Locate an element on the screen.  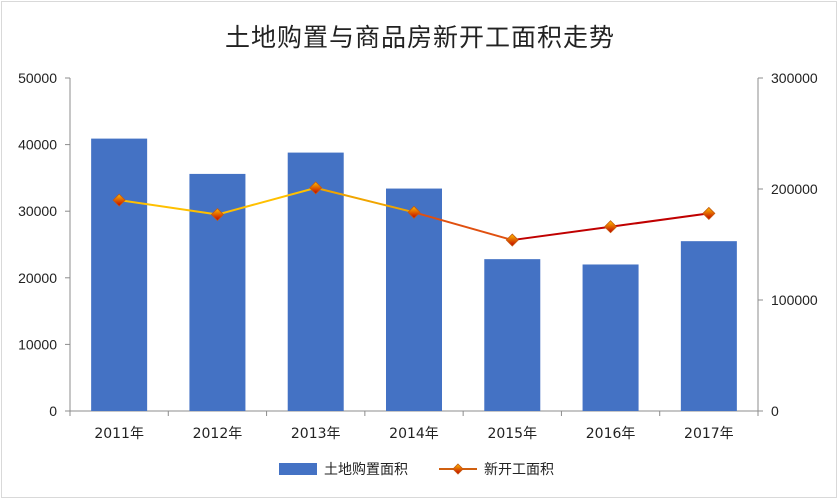
y-left-tick-label: 30000 is located at coordinates (37, 211).